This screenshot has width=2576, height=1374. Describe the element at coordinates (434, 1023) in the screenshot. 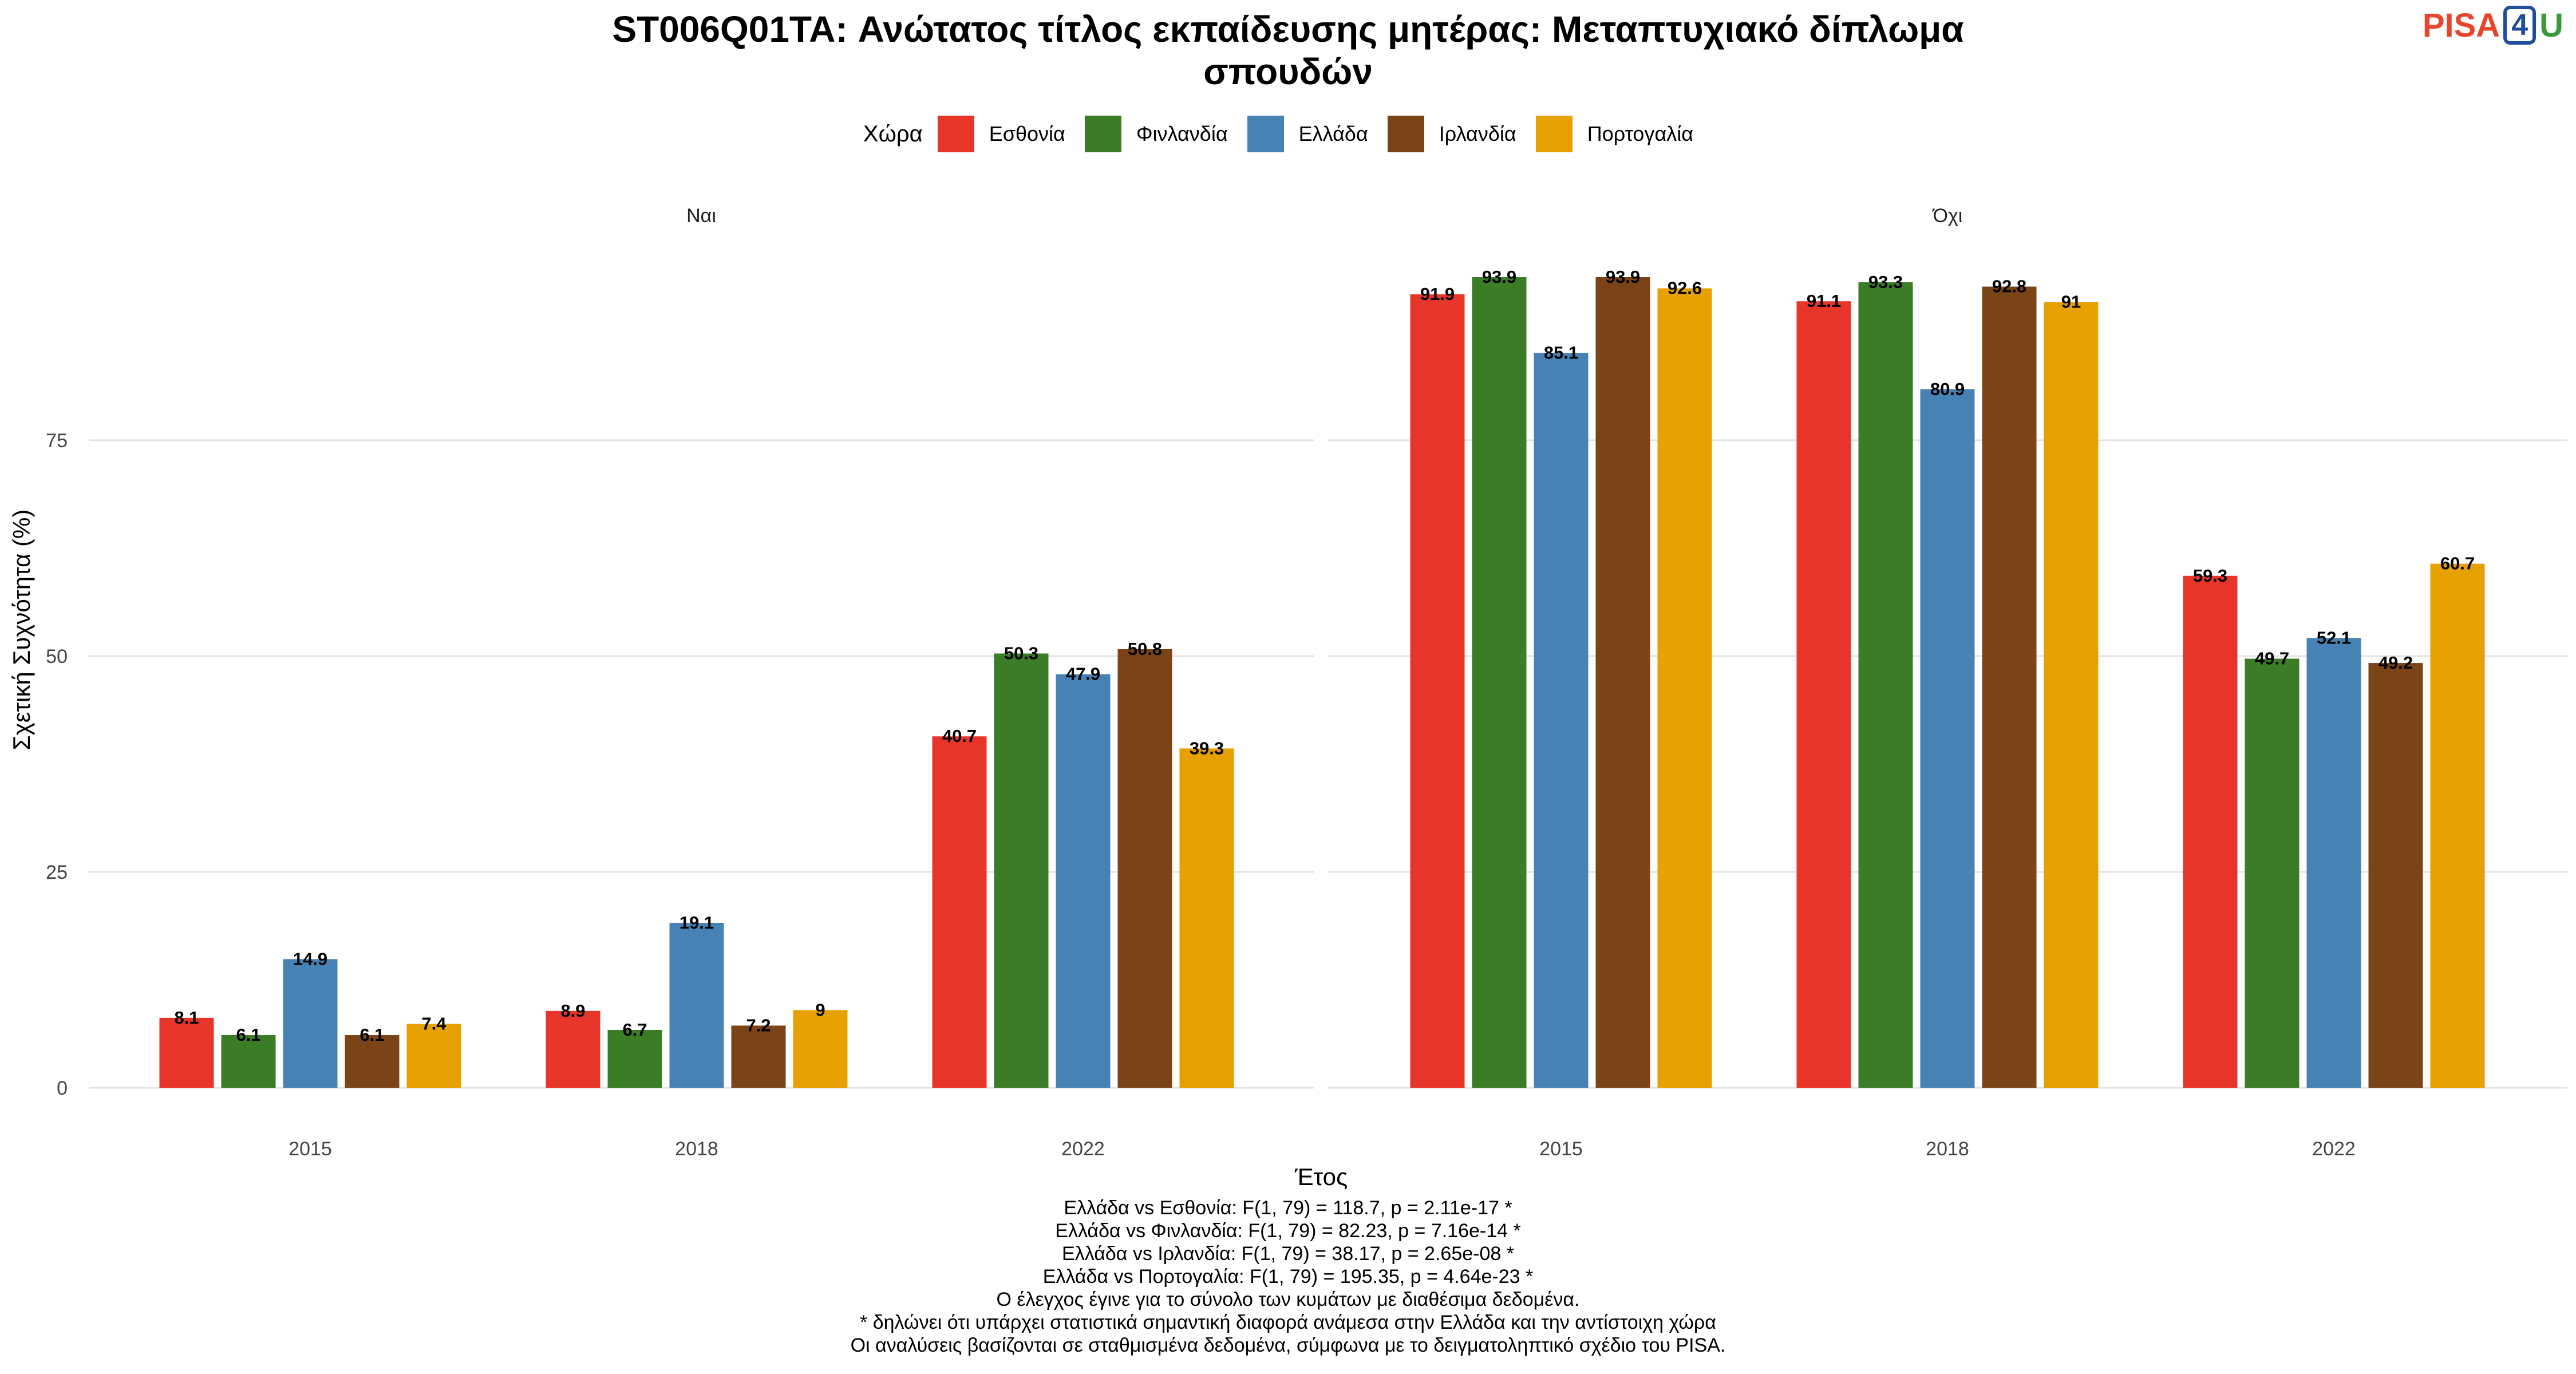

I see `data-label: 7.4` at that location.